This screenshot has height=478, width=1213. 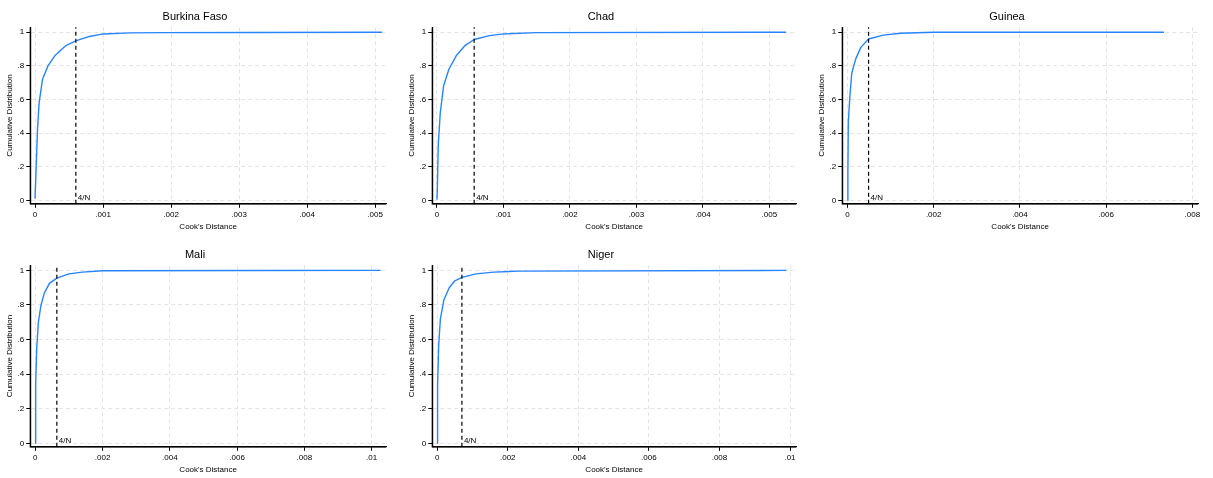 I want to click on chart-title: Niger, so click(x=601, y=253).